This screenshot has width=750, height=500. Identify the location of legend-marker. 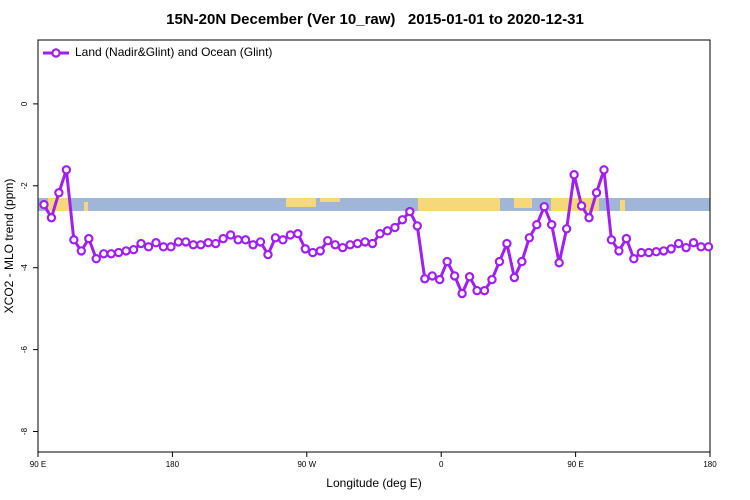
(56, 53).